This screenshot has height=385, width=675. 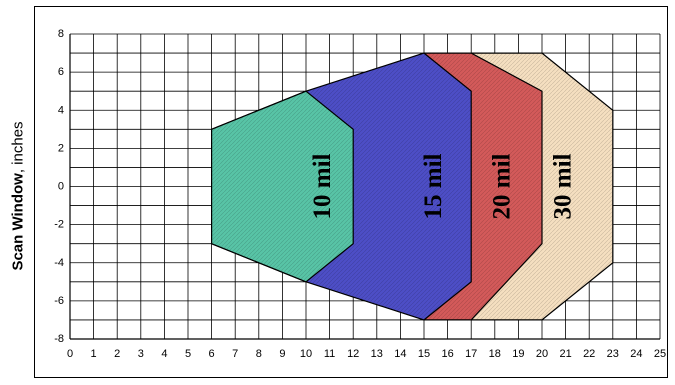 What do you see at coordinates (322, 186) in the screenshot?
I see `series-label-10-mil: 10 mil` at bounding box center [322, 186].